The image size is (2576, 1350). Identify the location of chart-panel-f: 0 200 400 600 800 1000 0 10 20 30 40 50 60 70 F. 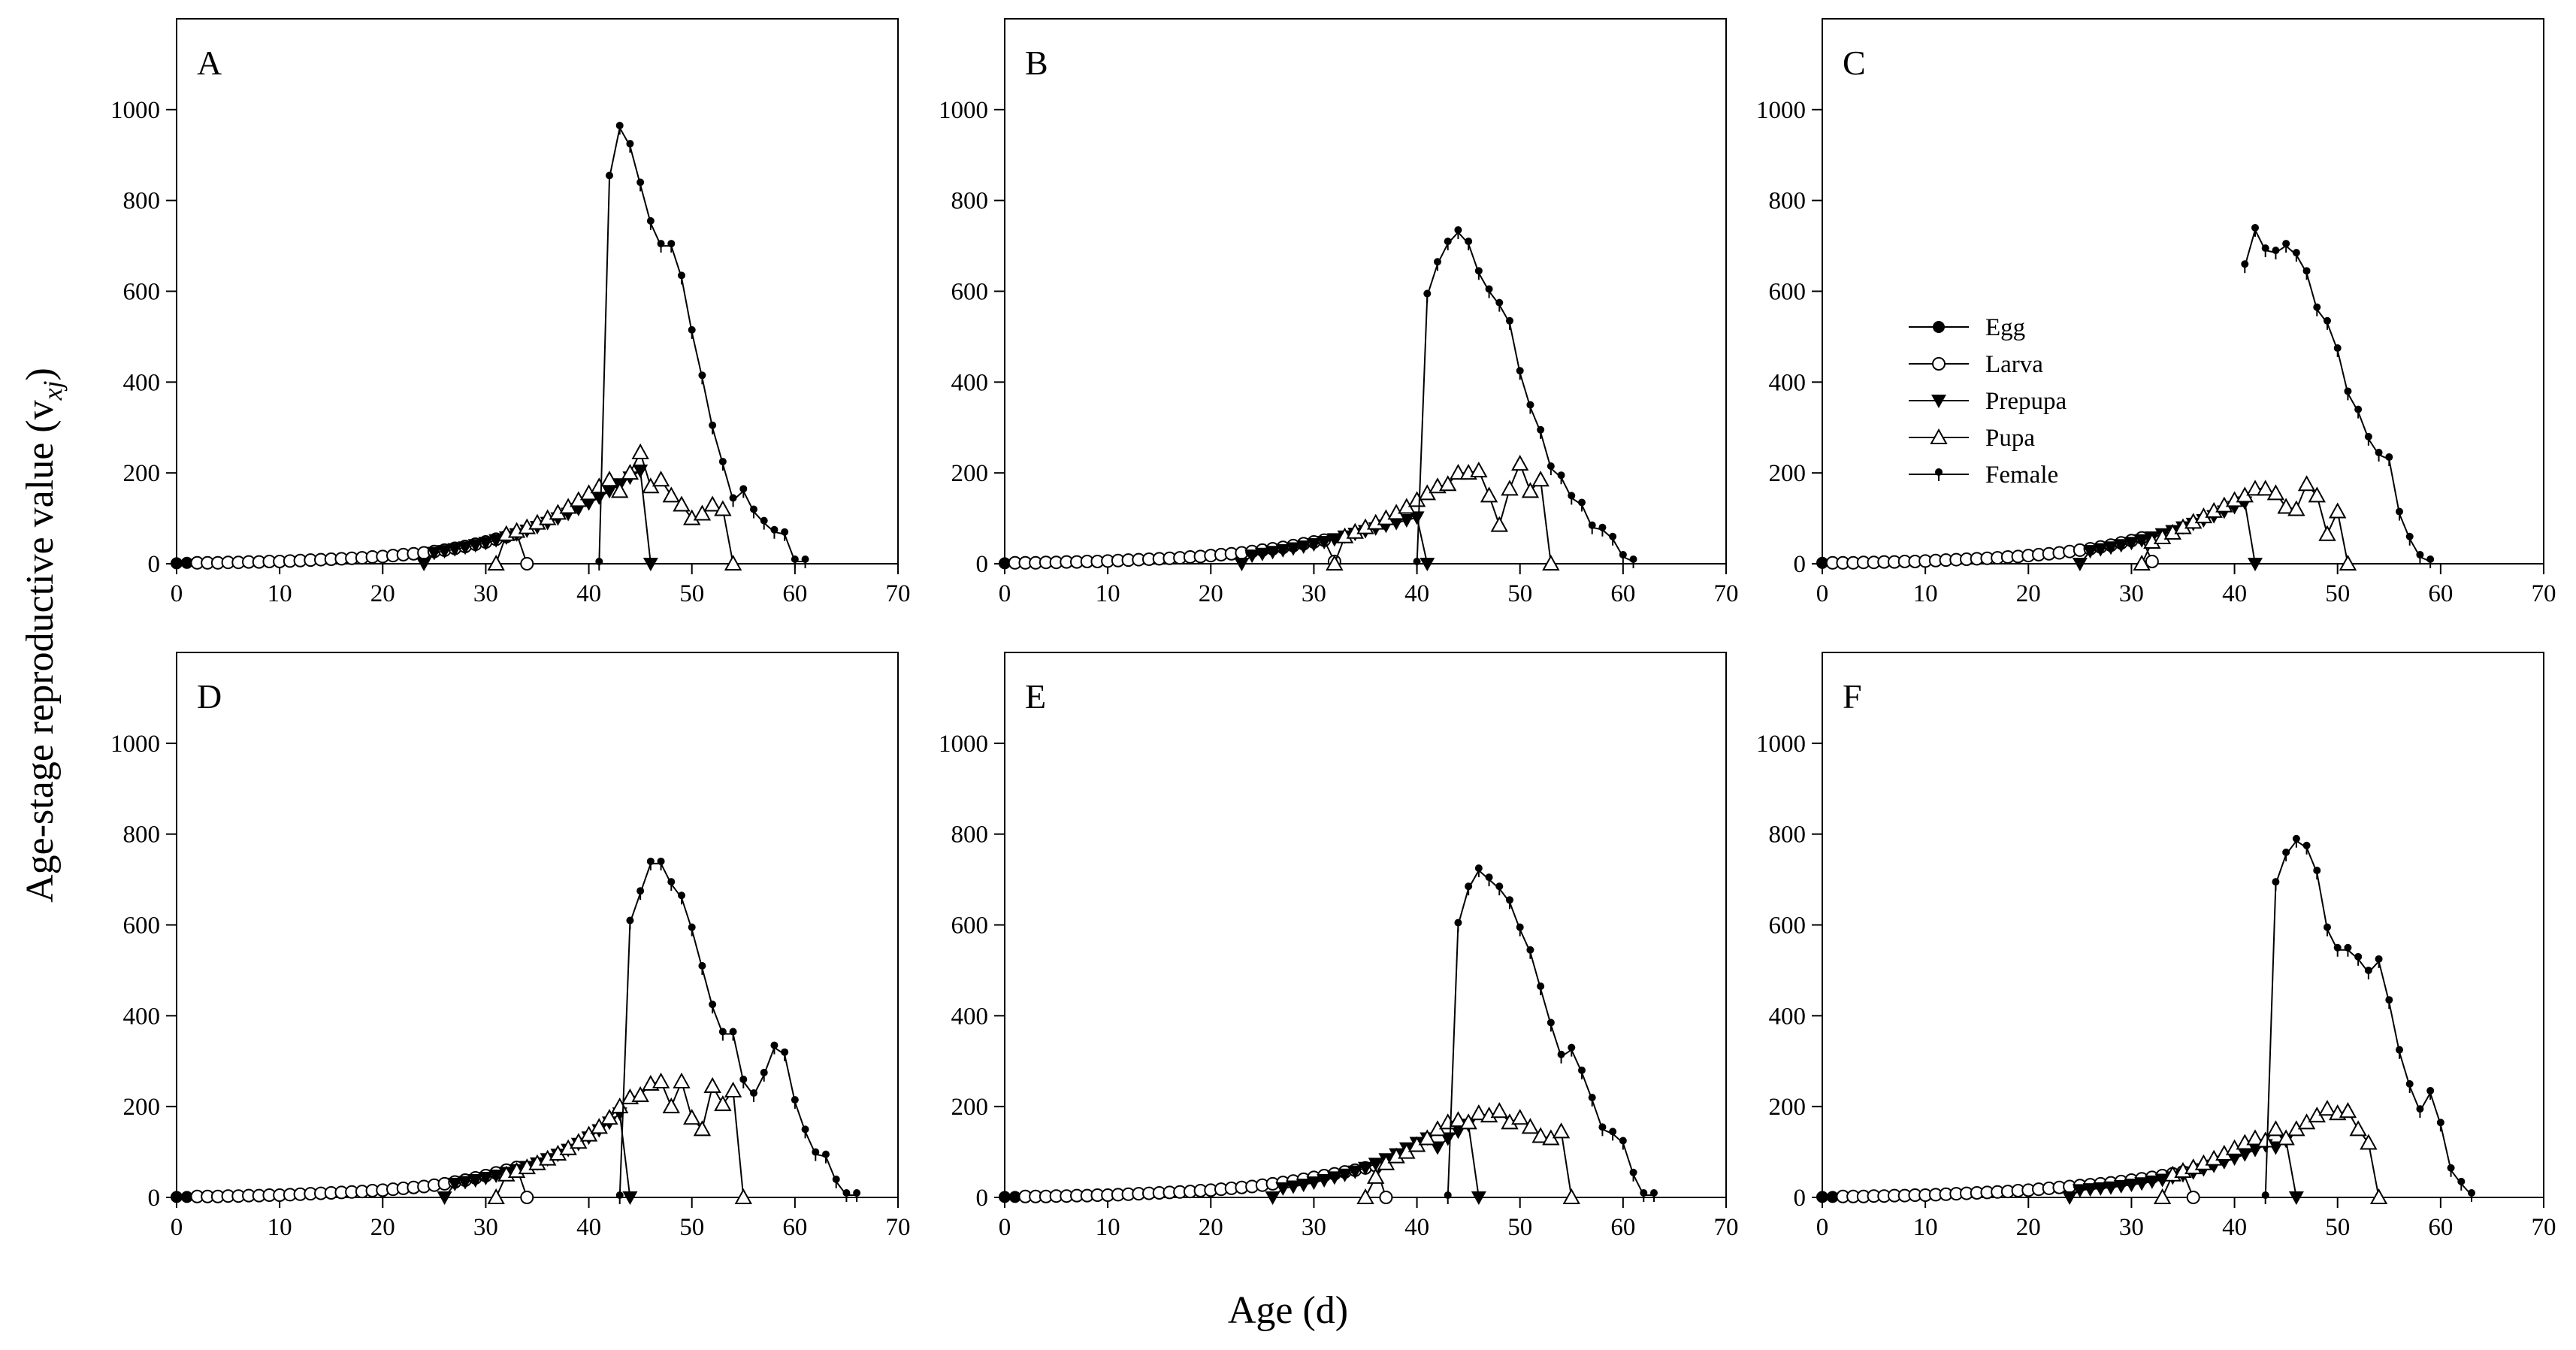
(2156, 946).